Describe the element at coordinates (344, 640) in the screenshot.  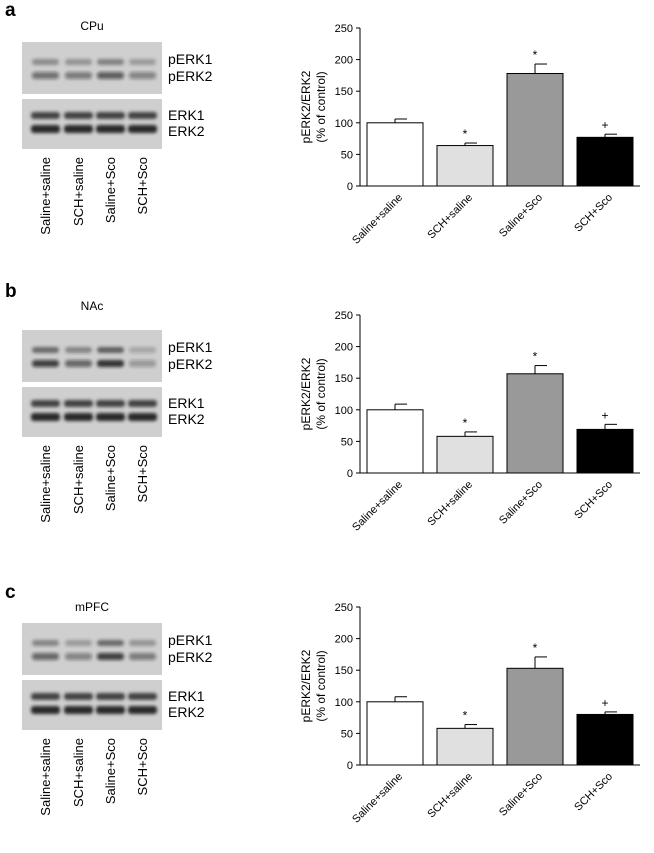
I see `y-tick-label: 200` at that location.